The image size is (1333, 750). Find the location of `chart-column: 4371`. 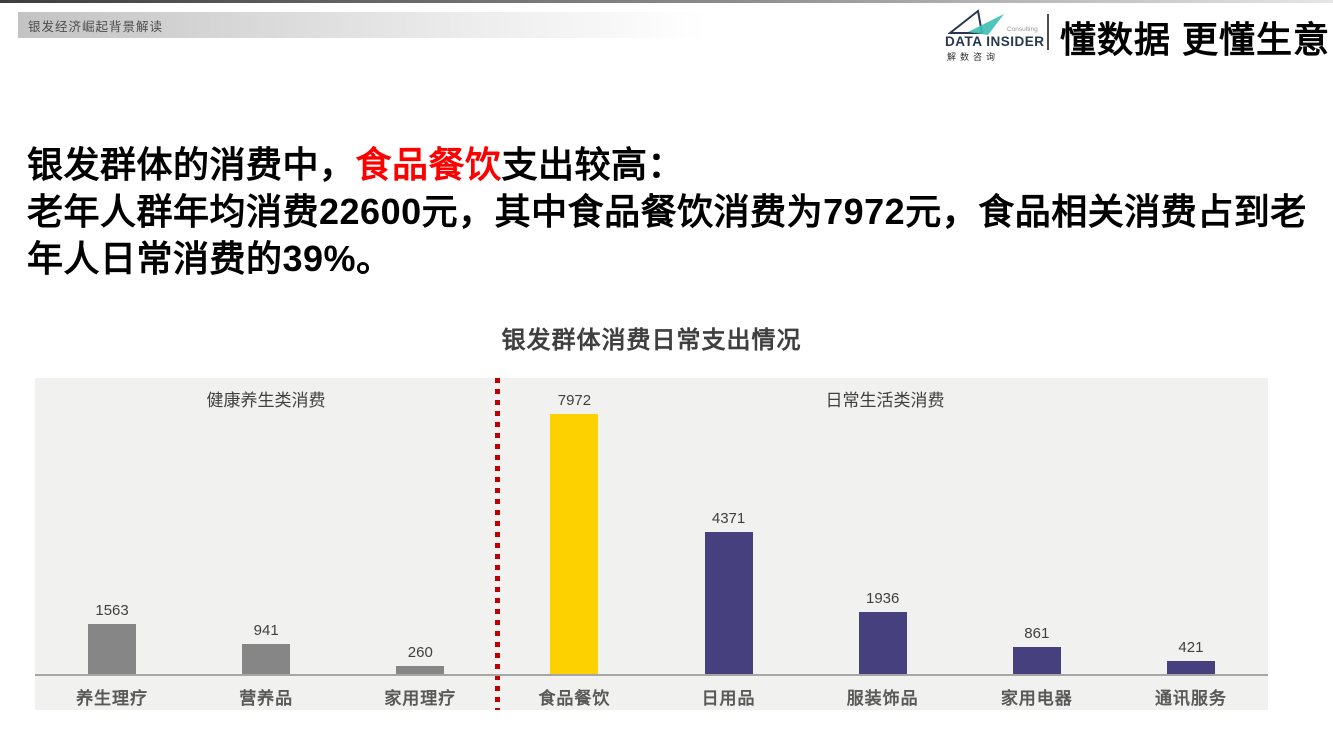

chart-column: 4371 is located at coordinates (729, 526).